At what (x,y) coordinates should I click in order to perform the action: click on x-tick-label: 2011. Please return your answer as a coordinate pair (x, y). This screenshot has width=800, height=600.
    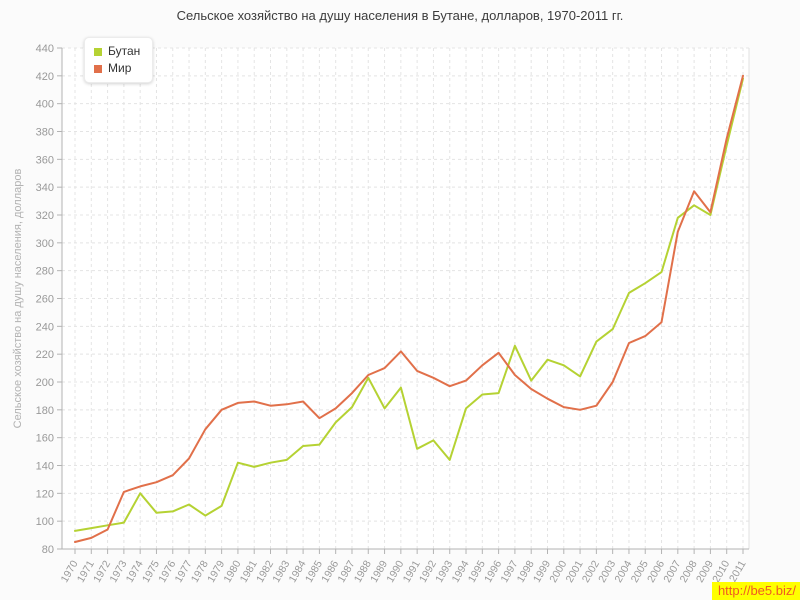
    Looking at the image, I should click on (738, 571).